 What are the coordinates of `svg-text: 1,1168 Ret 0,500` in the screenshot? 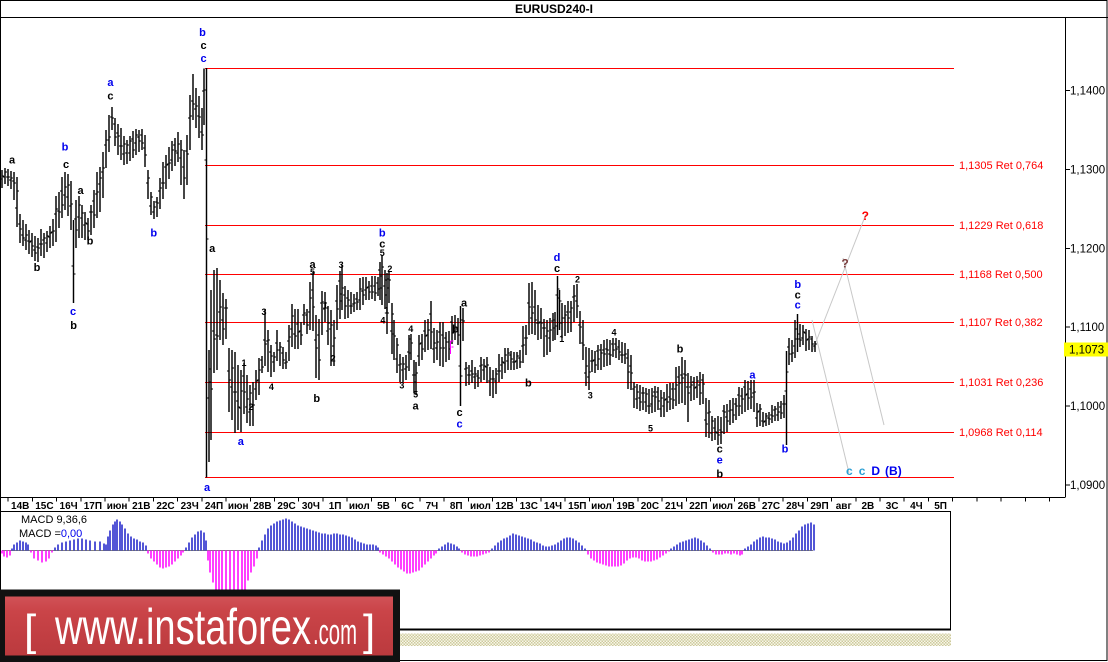 It's located at (1001, 275).